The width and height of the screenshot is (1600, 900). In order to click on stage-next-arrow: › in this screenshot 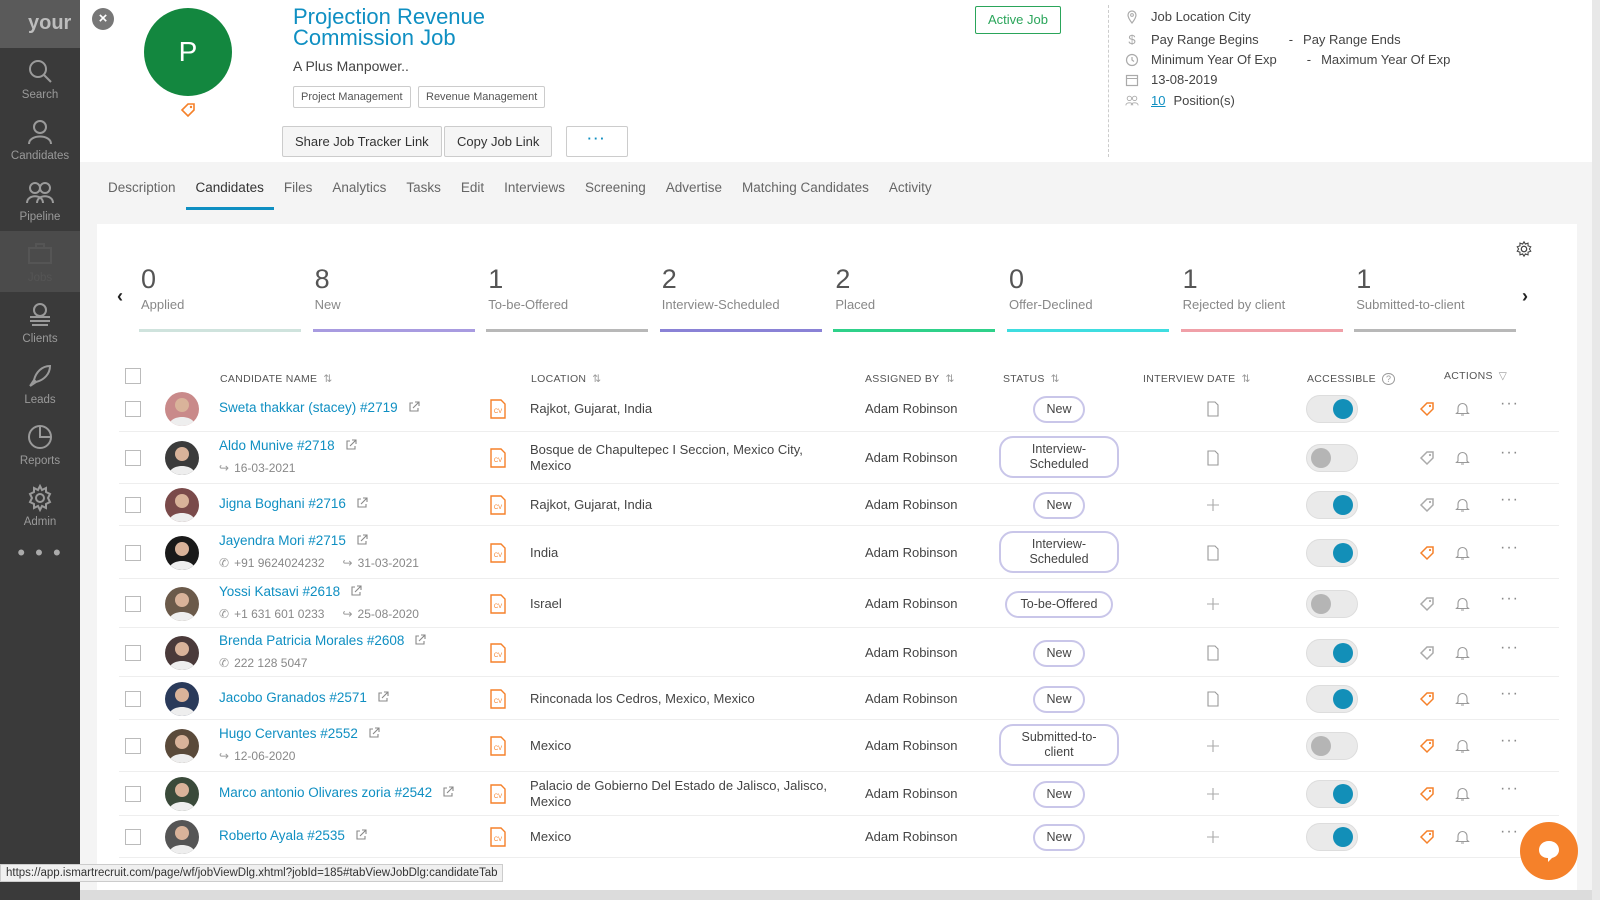, I will do `click(1525, 296)`.